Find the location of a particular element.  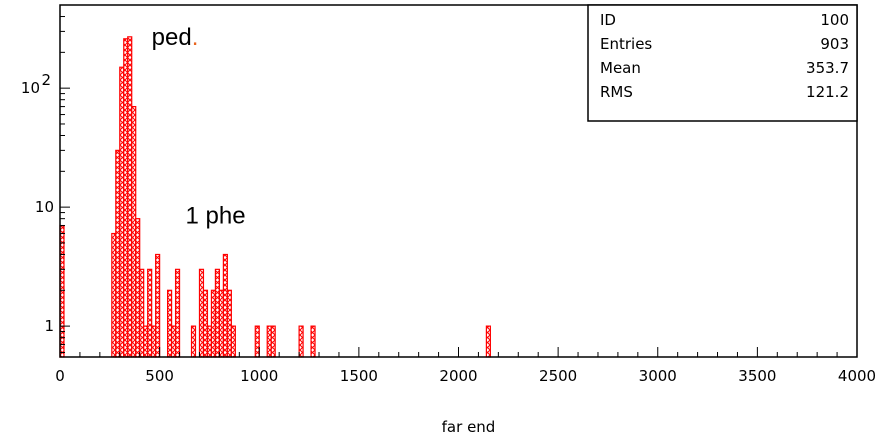

stats-label: Mean is located at coordinates (620, 68).